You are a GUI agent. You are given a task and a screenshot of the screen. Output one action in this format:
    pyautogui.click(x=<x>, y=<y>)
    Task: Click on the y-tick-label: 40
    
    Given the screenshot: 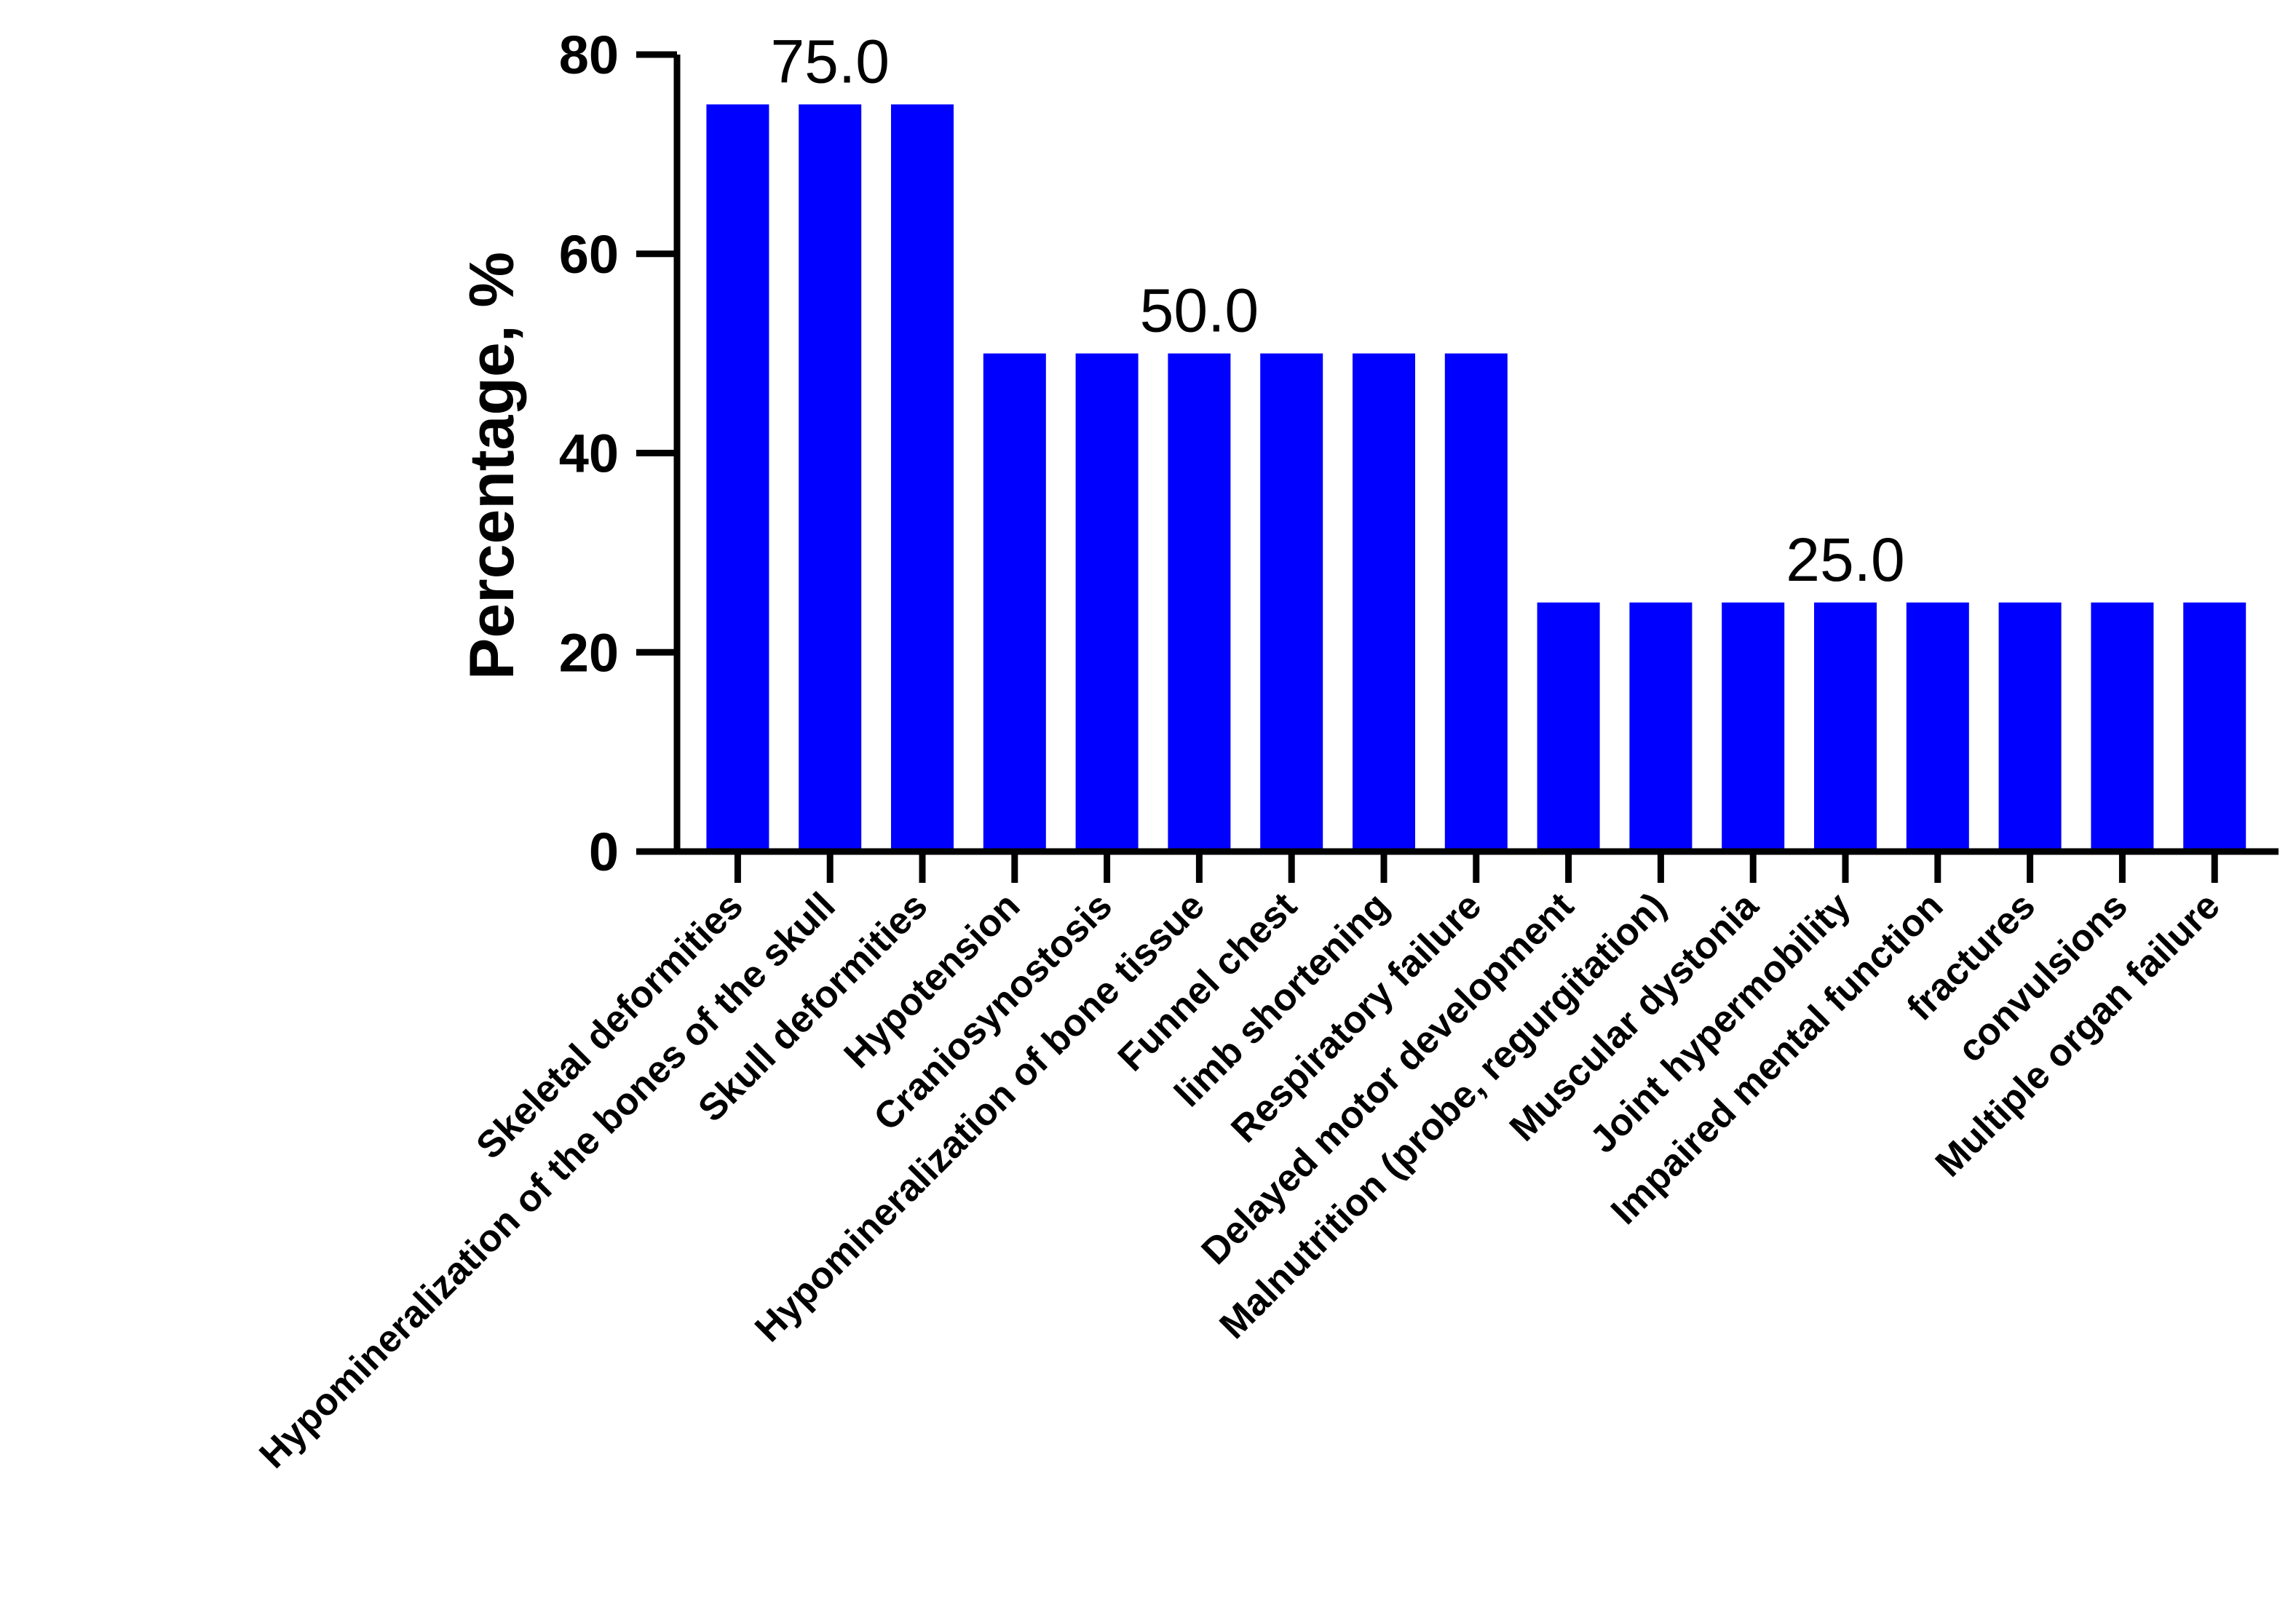 What is the action you would take?
    pyautogui.click(x=589, y=454)
    